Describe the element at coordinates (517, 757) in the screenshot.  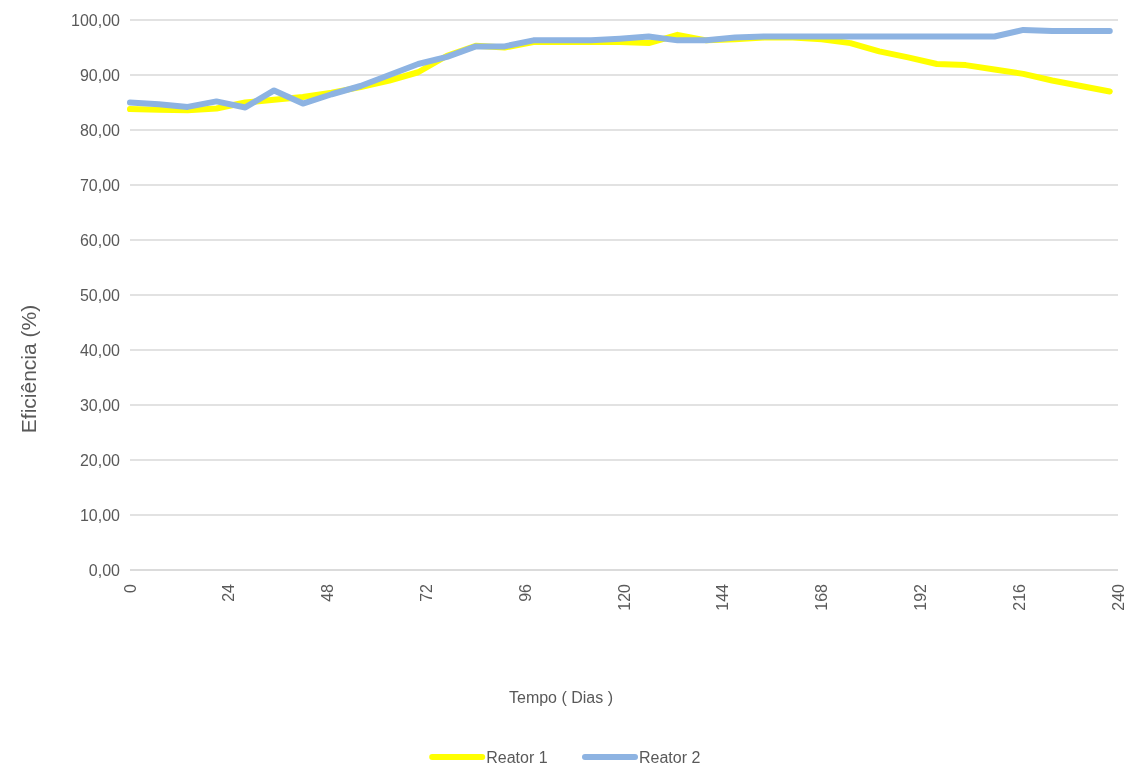
I see `legend-label: Reator 1` at that location.